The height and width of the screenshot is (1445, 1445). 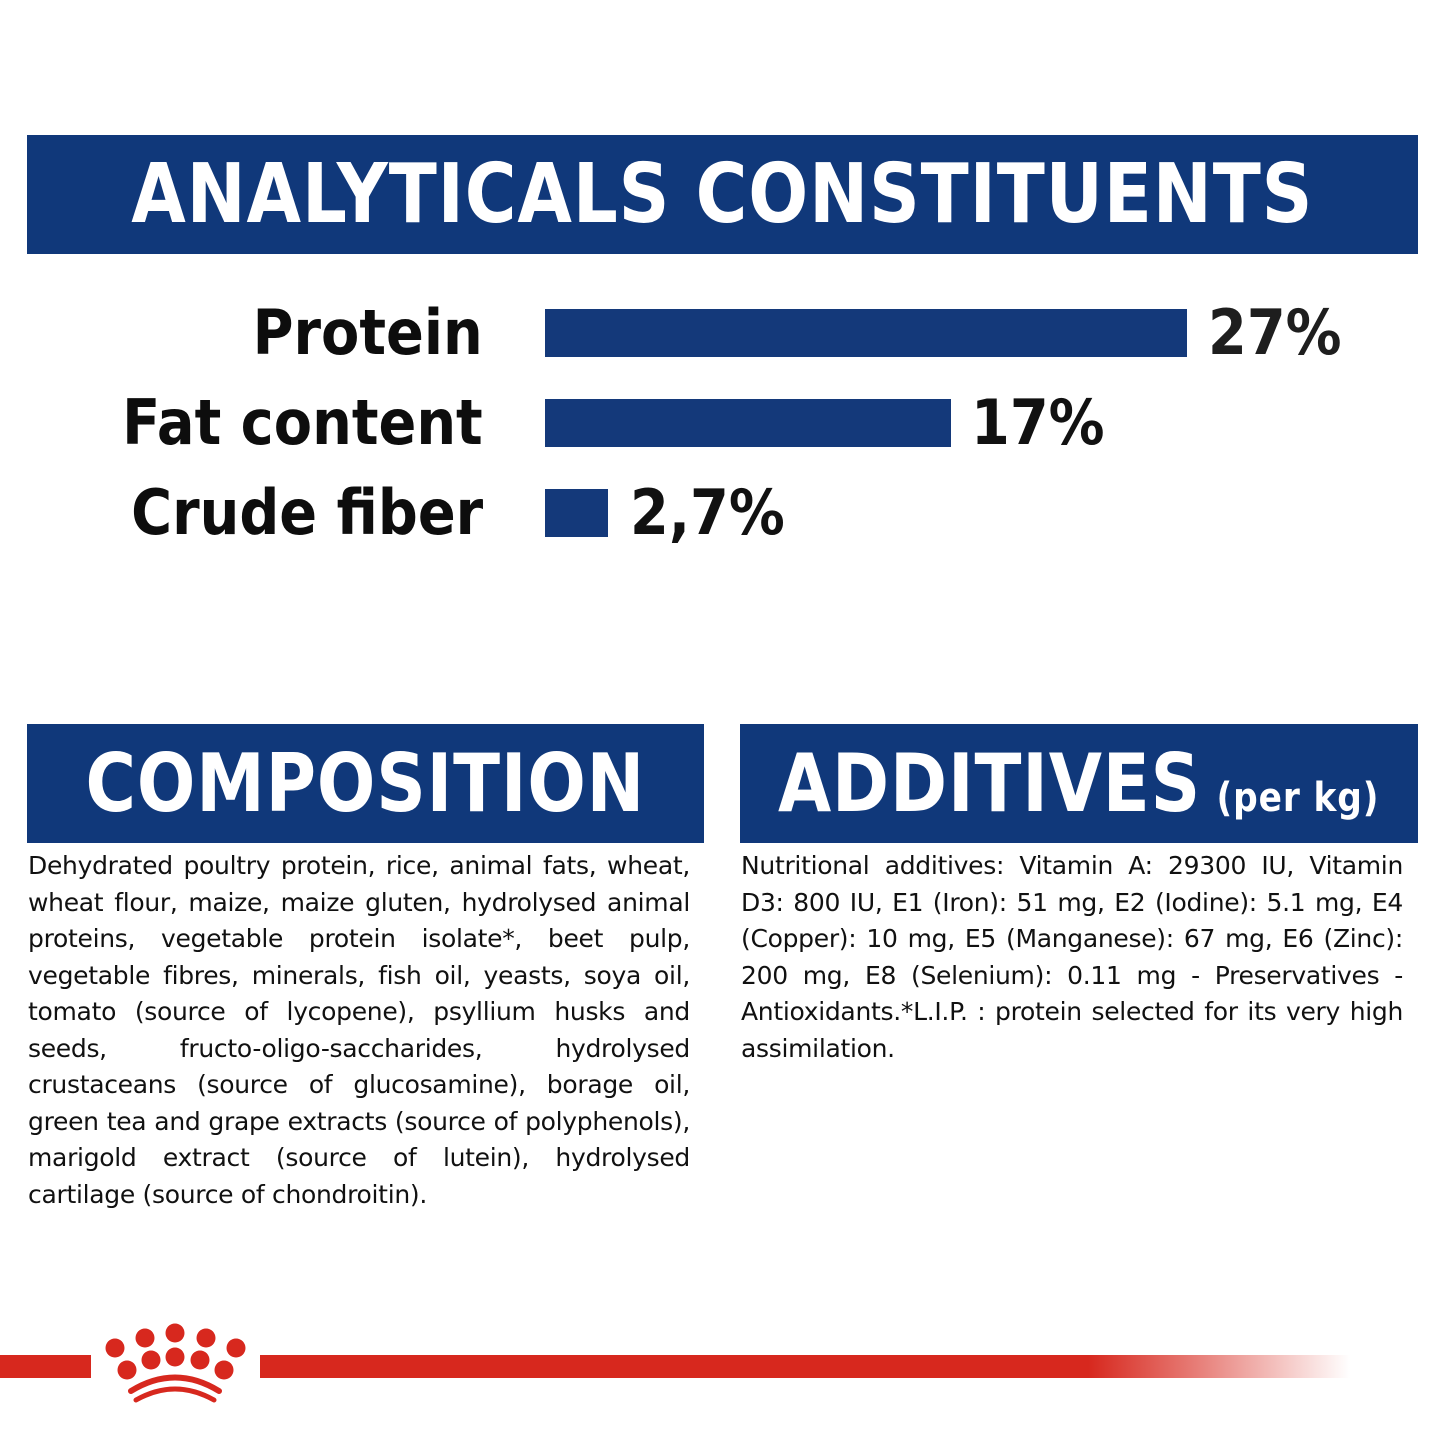 What do you see at coordinates (576, 513) in the screenshot?
I see `crude-fiber-bar` at bounding box center [576, 513].